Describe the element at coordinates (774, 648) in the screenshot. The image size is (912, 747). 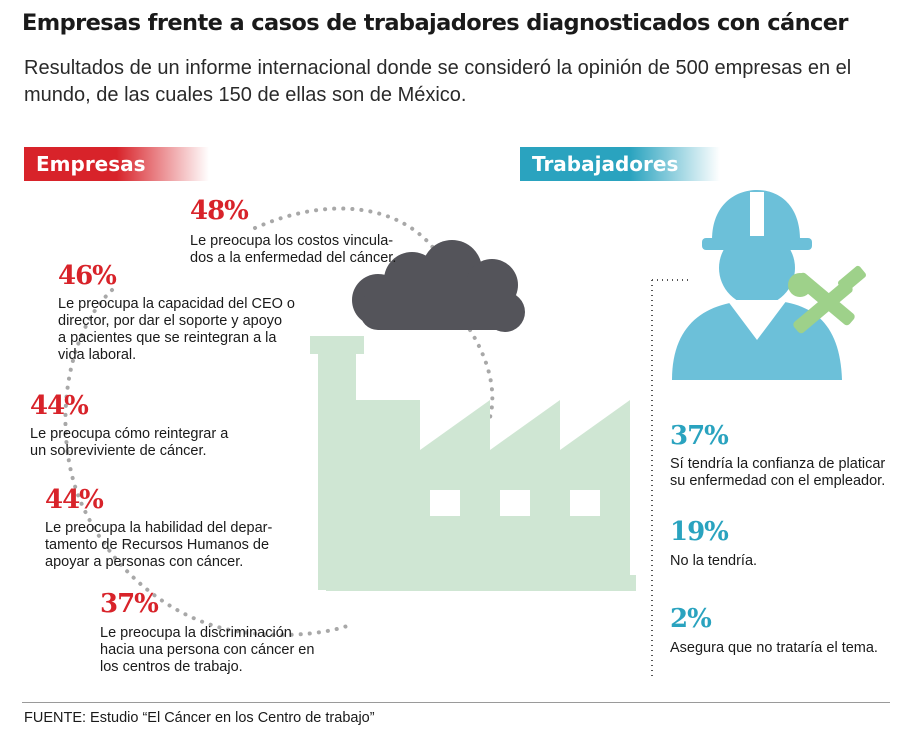
I see `trabajadores-text-2: Asegura que no trataría el tema.` at that location.